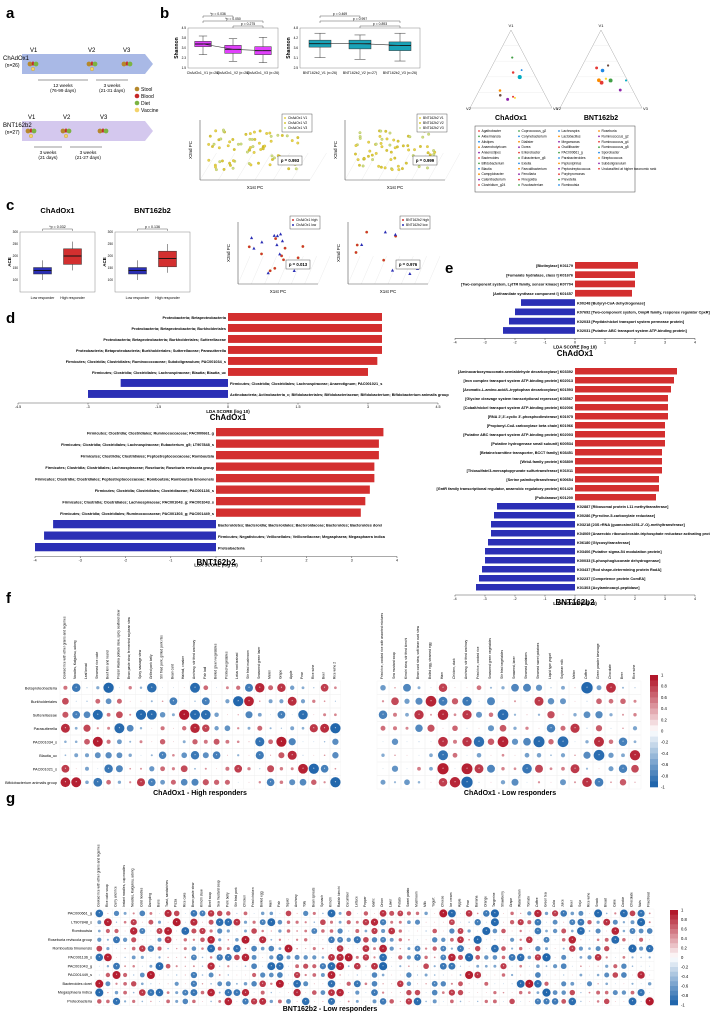 This screenshot has height=1024, width=710. What do you see at coordinates (640, 903) in the screenshot?
I see `column-label: Nuts` at bounding box center [640, 903].